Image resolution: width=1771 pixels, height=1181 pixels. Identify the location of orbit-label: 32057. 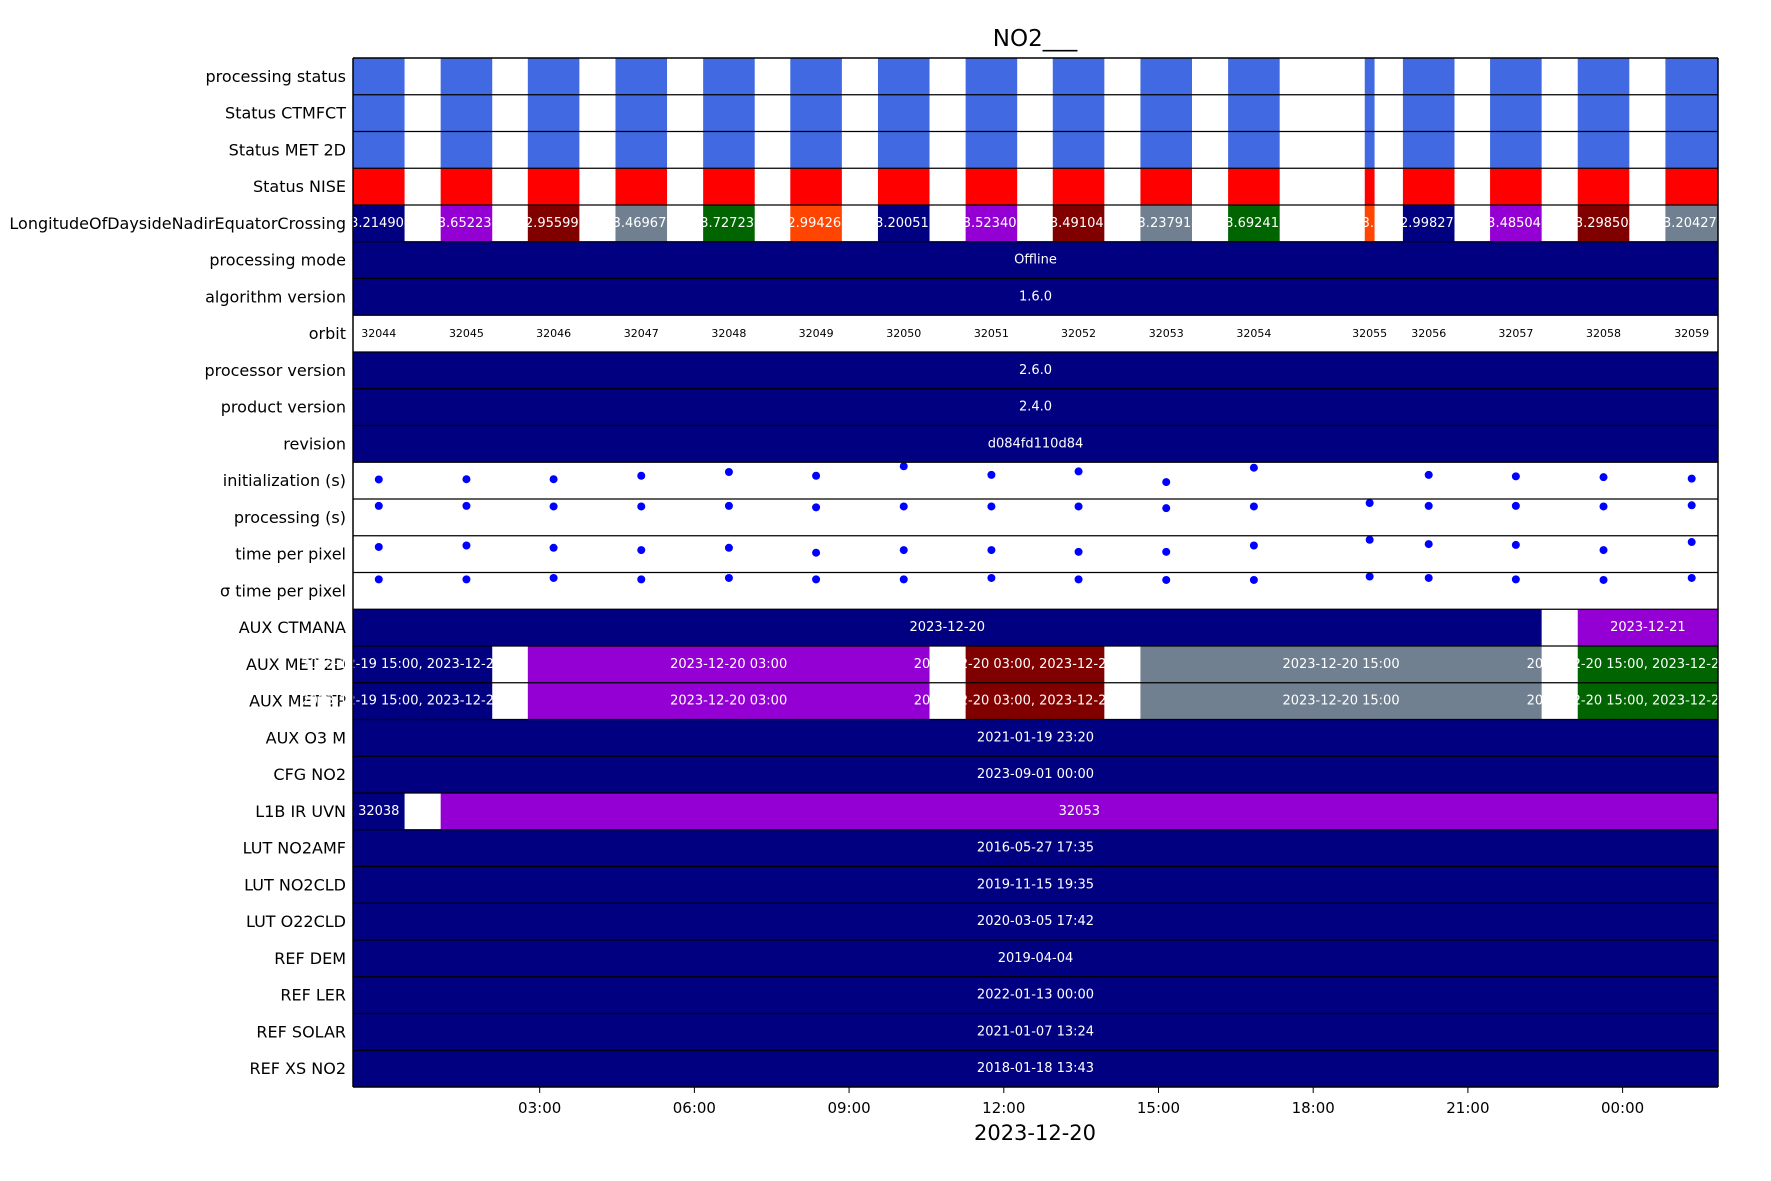
(1515, 333).